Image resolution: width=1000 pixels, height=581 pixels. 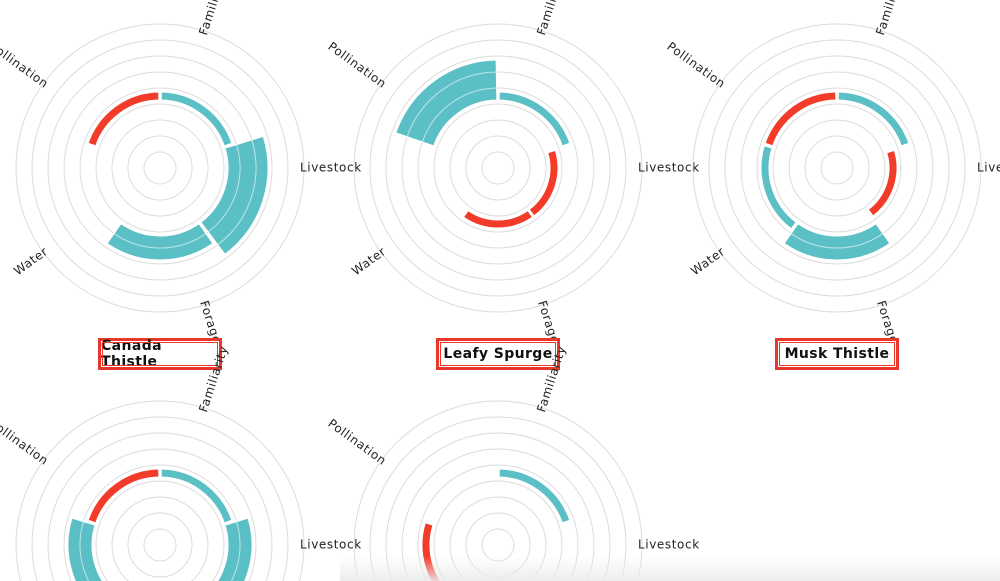 I want to click on axis-label-pollination: Pollination, so click(x=357, y=442).